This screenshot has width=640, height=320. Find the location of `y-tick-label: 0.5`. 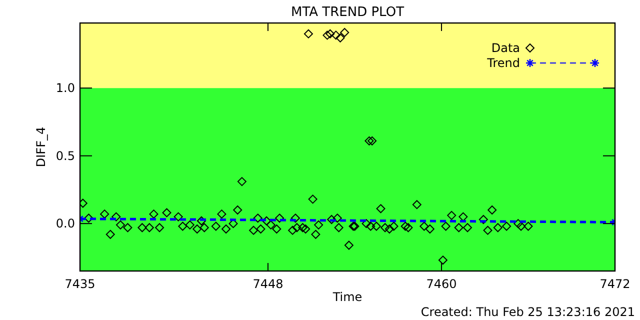

y-tick-label: 0.5 is located at coordinates (65, 155).